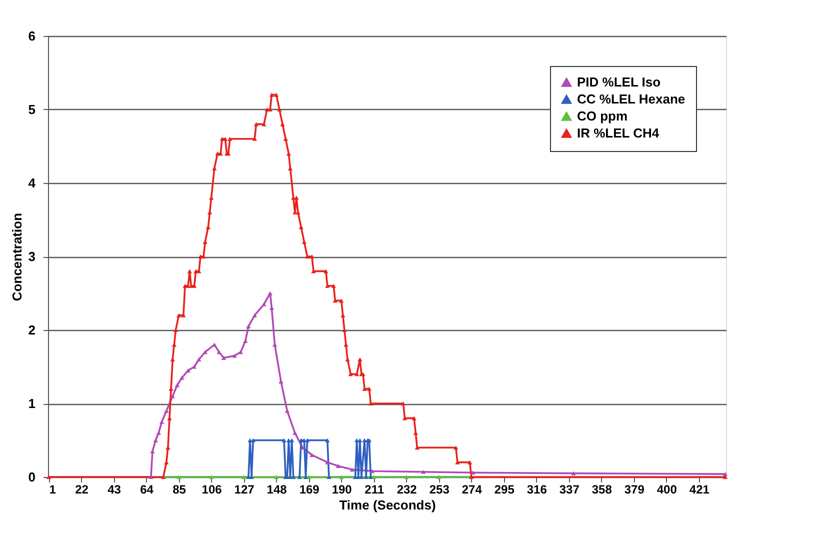 Image resolution: width=822 pixels, height=555 pixels. Describe the element at coordinates (618, 133) in the screenshot. I see `legend-label: IR %LEL CH4` at that location.